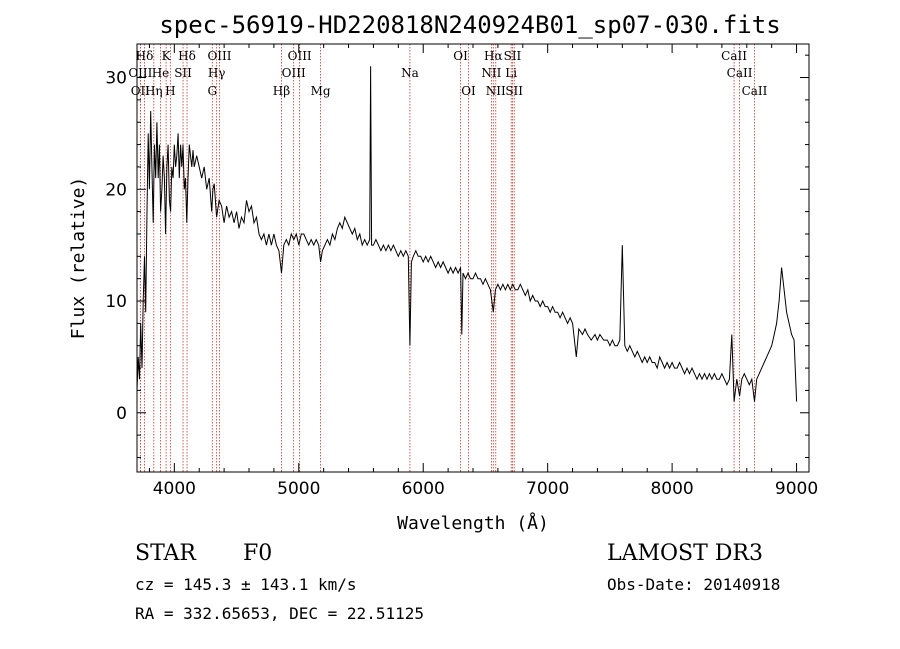 The height and width of the screenshot is (649, 900). I want to click on line-label-4: OIII, so click(300, 56).